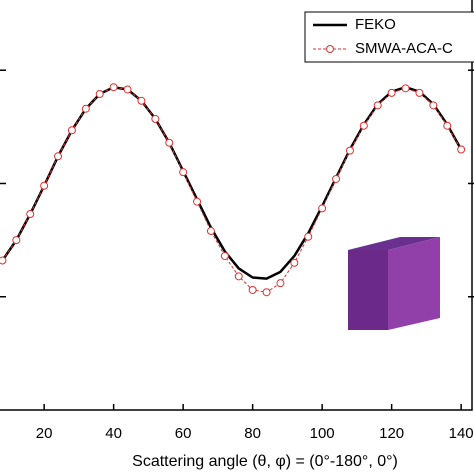 This screenshot has width=474, height=474. What do you see at coordinates (330, 49) in the screenshot?
I see `legend-swatch` at bounding box center [330, 49].